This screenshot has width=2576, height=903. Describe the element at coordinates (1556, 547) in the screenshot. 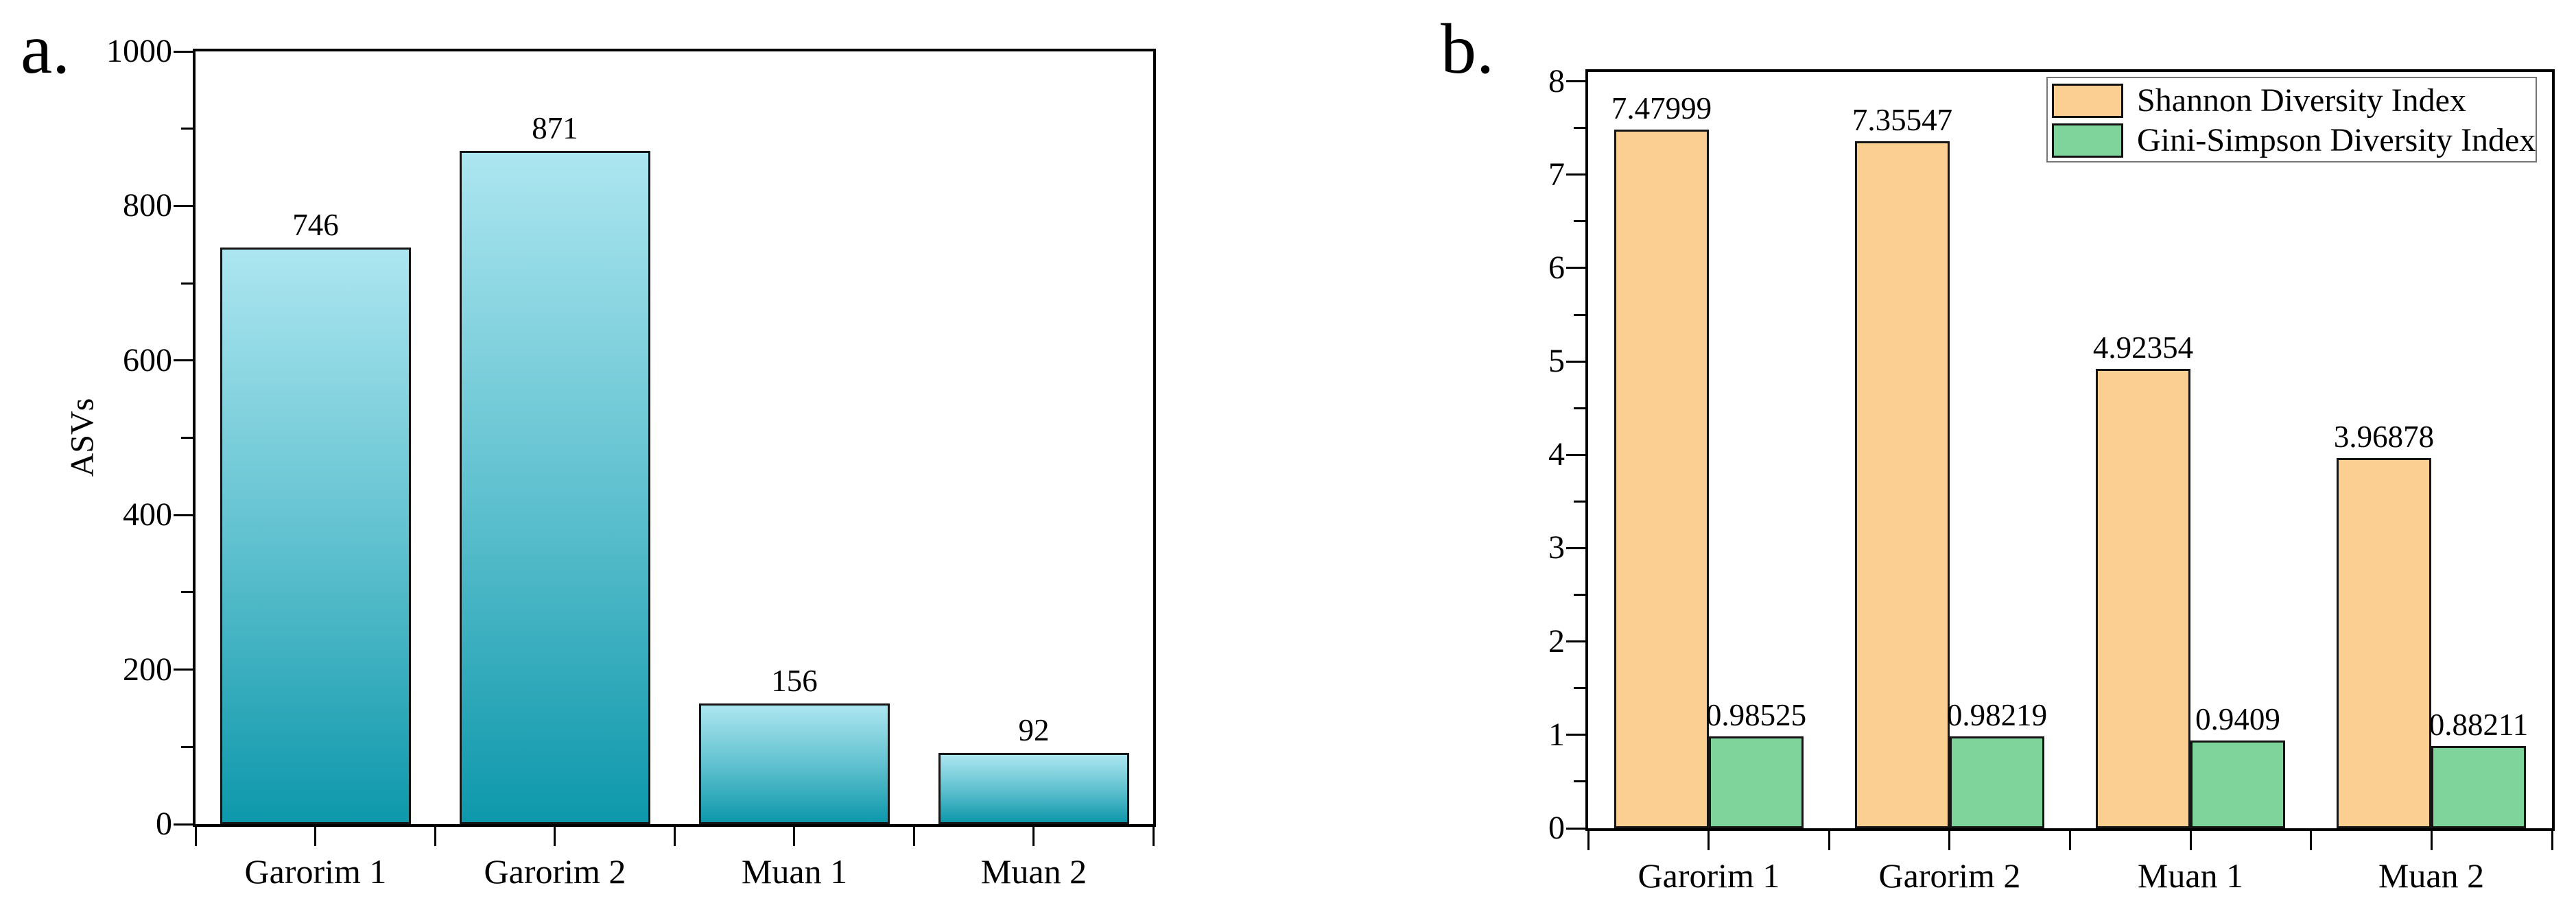

I see `y-axis-tick-label: 3` at that location.